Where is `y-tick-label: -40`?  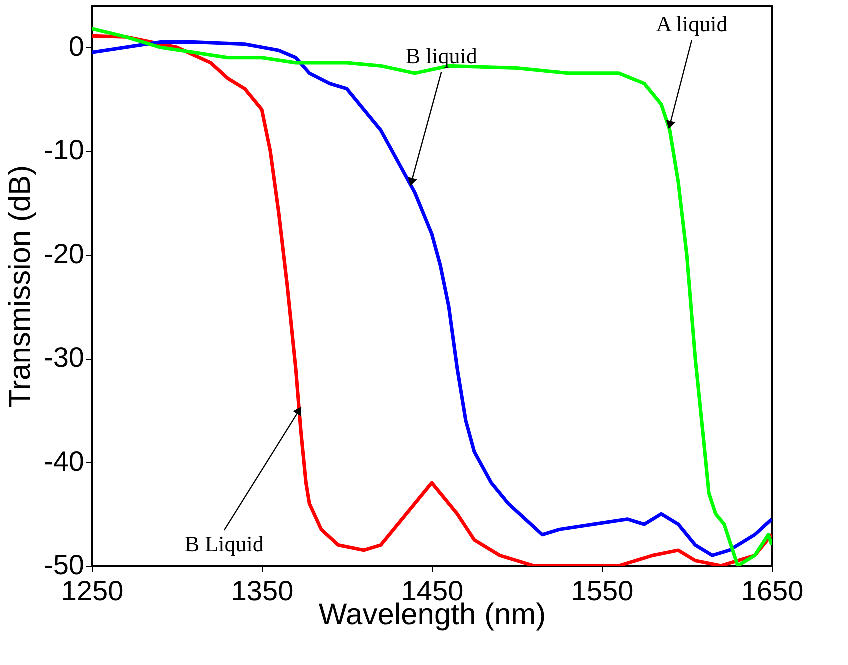
y-tick-label: -40 is located at coordinates (64, 461).